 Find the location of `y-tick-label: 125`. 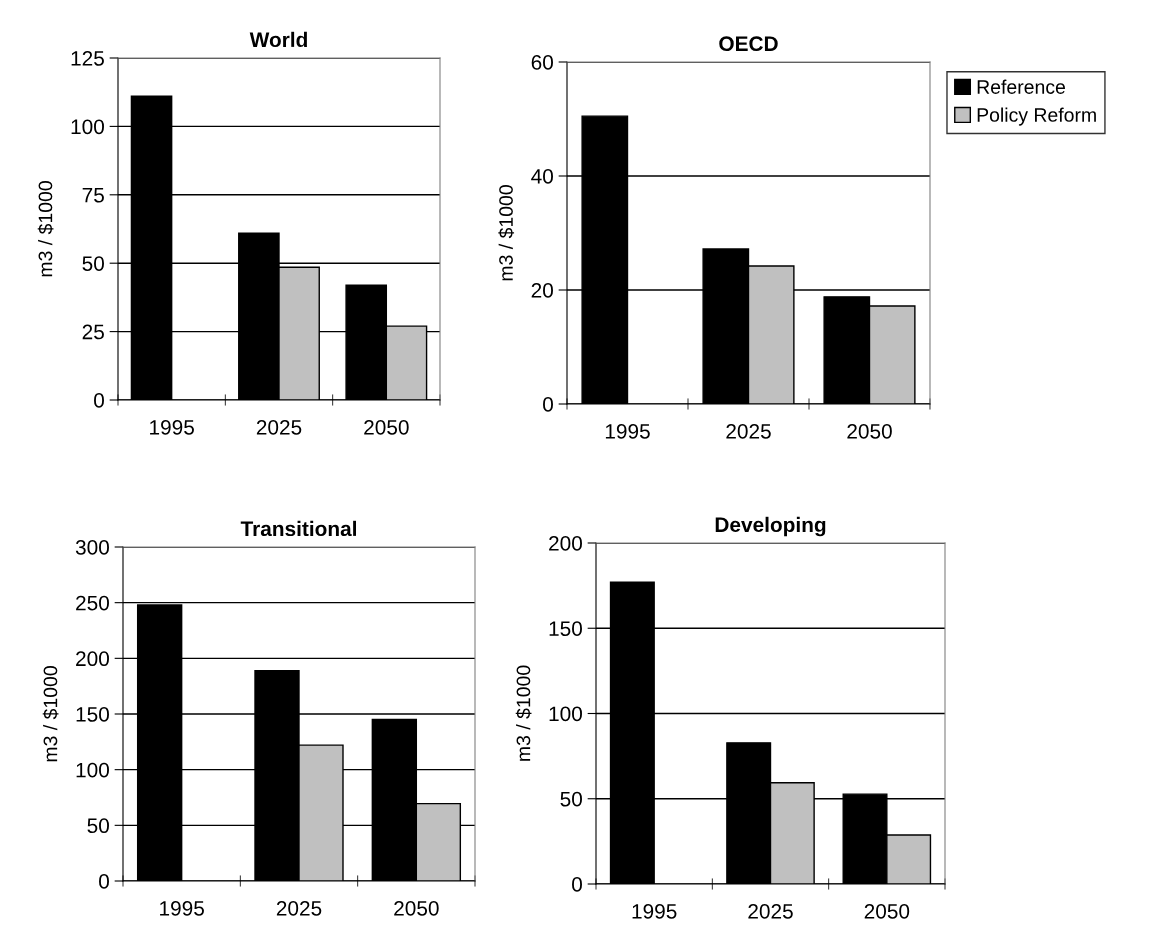

y-tick-label: 125 is located at coordinates (87, 58).